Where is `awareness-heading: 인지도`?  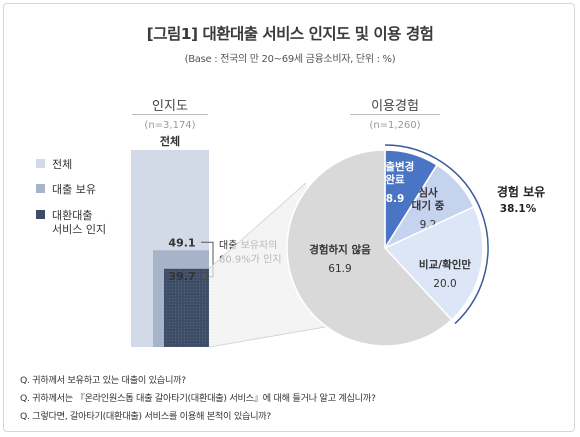
awareness-heading: 인지도 is located at coordinates (170, 106).